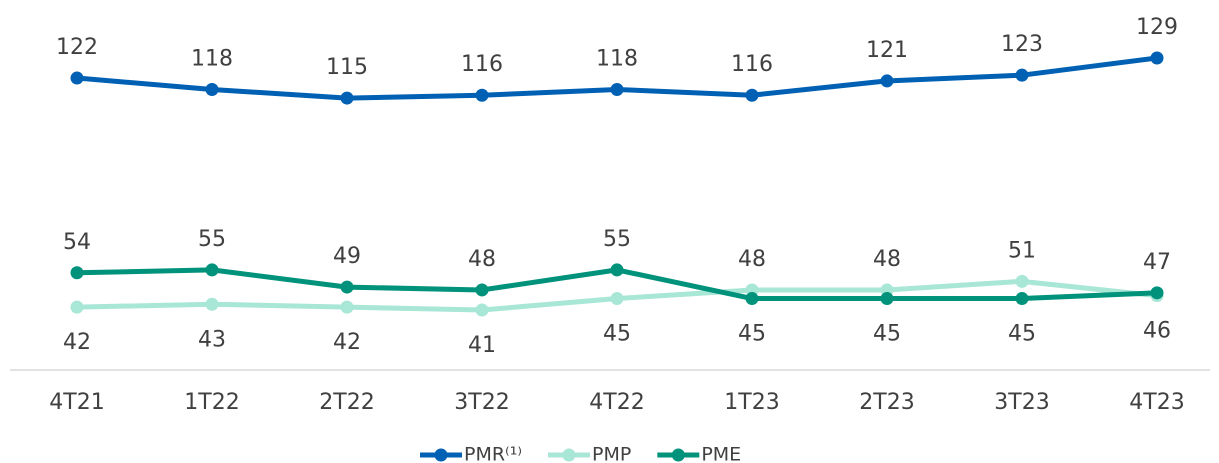  What do you see at coordinates (886, 402) in the screenshot?
I see `x-tick-label: 2T23` at bounding box center [886, 402].